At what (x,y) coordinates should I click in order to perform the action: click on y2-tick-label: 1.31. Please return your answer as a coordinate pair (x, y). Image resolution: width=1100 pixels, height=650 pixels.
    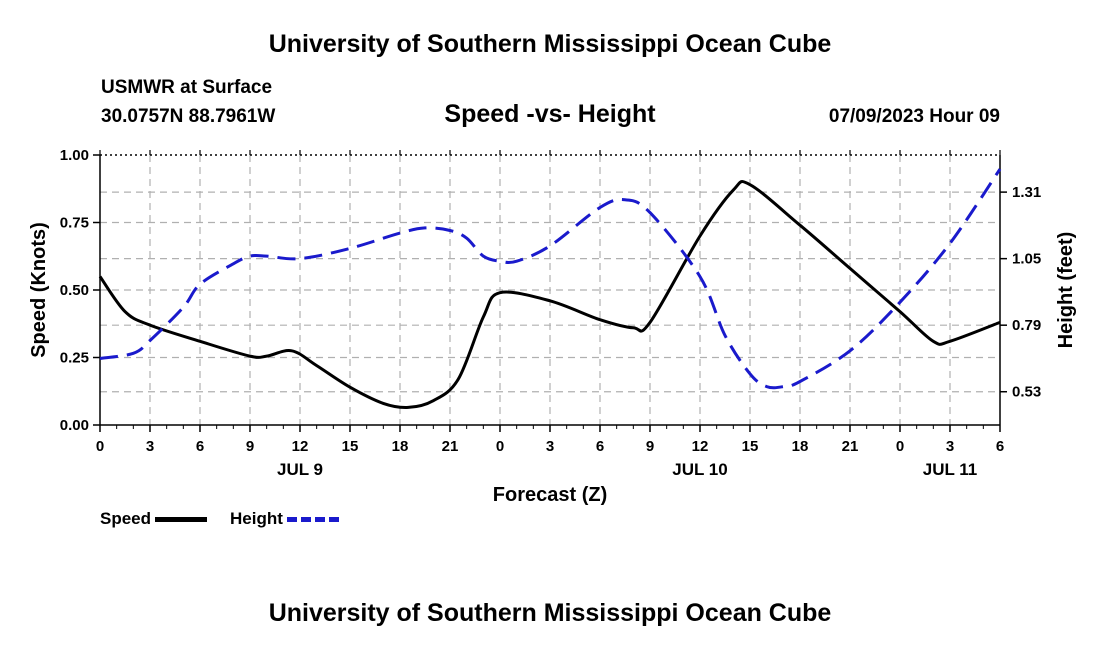
    Looking at the image, I should click on (1026, 192).